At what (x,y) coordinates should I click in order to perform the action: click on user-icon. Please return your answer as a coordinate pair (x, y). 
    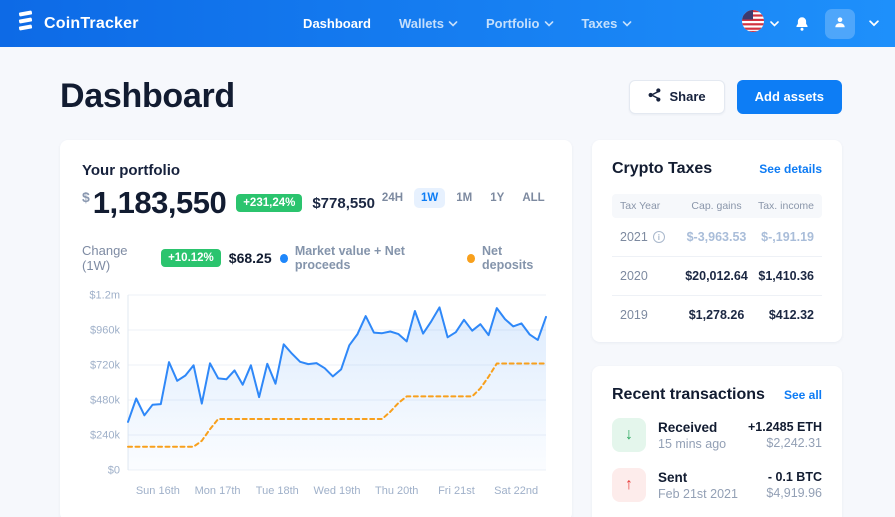
    Looking at the image, I should click on (840, 23).